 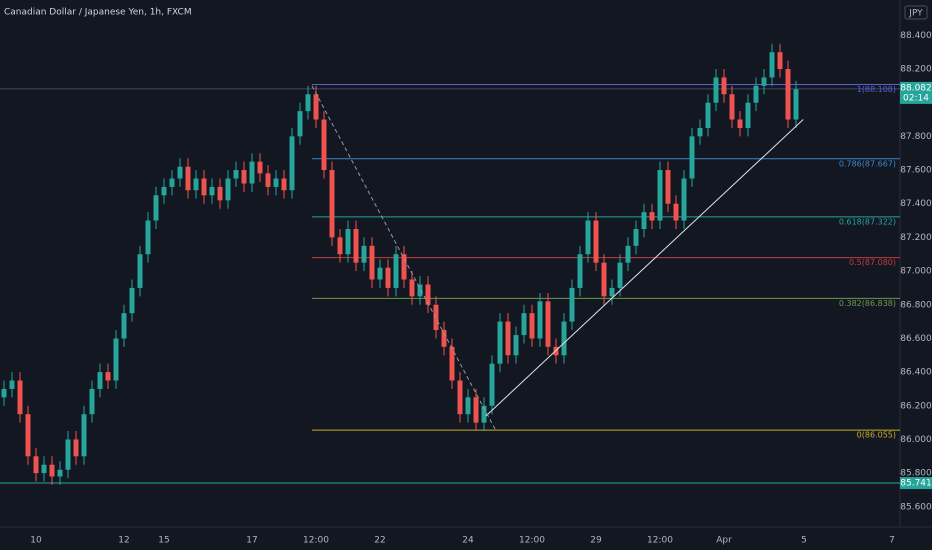 What do you see at coordinates (251, 541) in the screenshot?
I see `x-tick-label: 17` at bounding box center [251, 541].